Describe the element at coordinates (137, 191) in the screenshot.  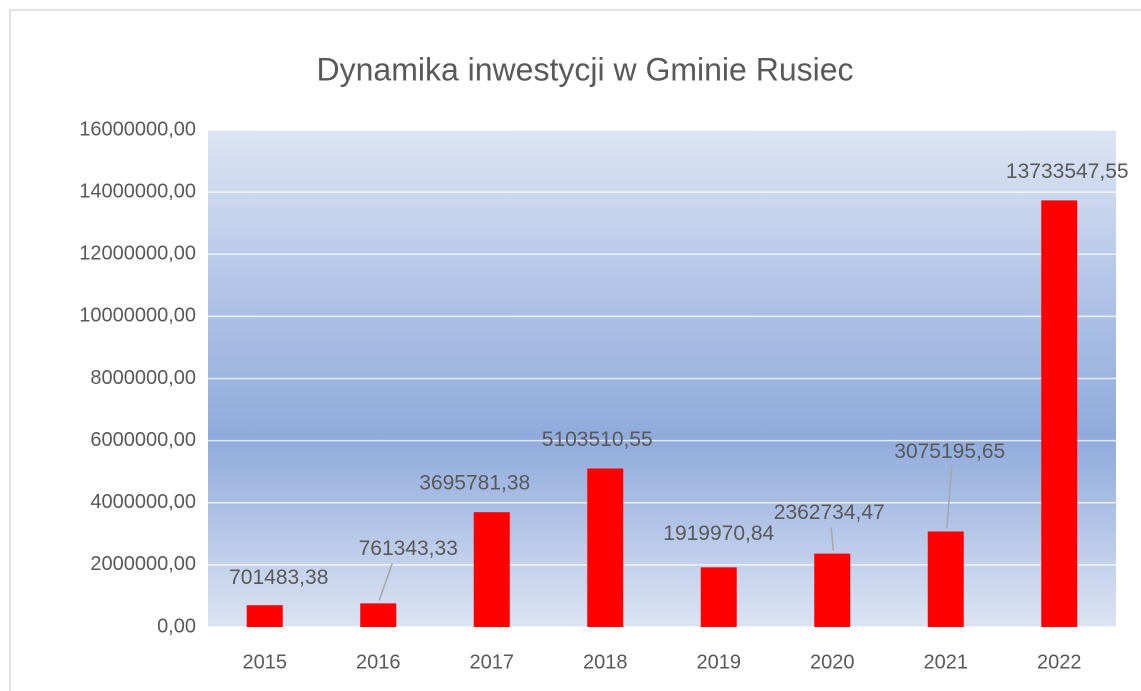
I see `y-tick-label: 14000000,00` at that location.